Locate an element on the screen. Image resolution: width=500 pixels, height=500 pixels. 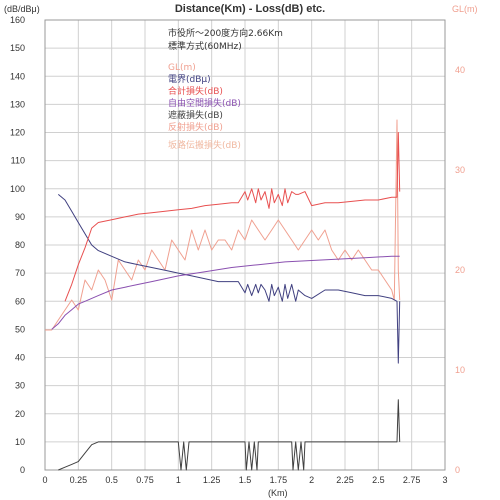
info-line-route: 市役所〜200度方向2.66Km is located at coordinates (225, 33).